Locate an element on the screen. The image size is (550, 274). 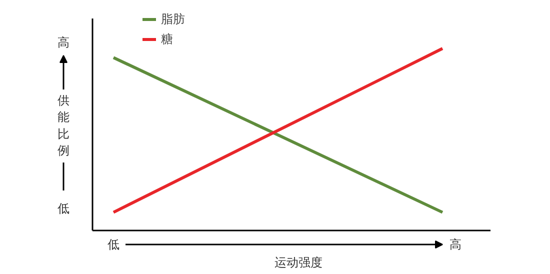
legend-label: 脂肪 is located at coordinates (173, 19).